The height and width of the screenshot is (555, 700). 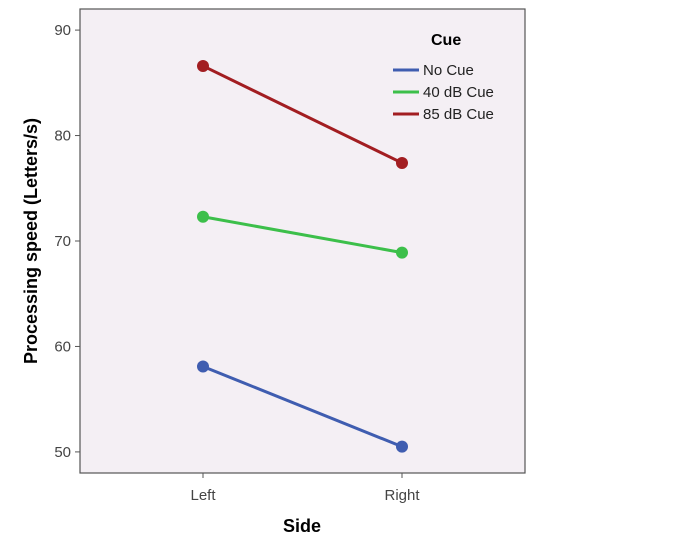 I want to click on legend-title: Cue, so click(x=446, y=40).